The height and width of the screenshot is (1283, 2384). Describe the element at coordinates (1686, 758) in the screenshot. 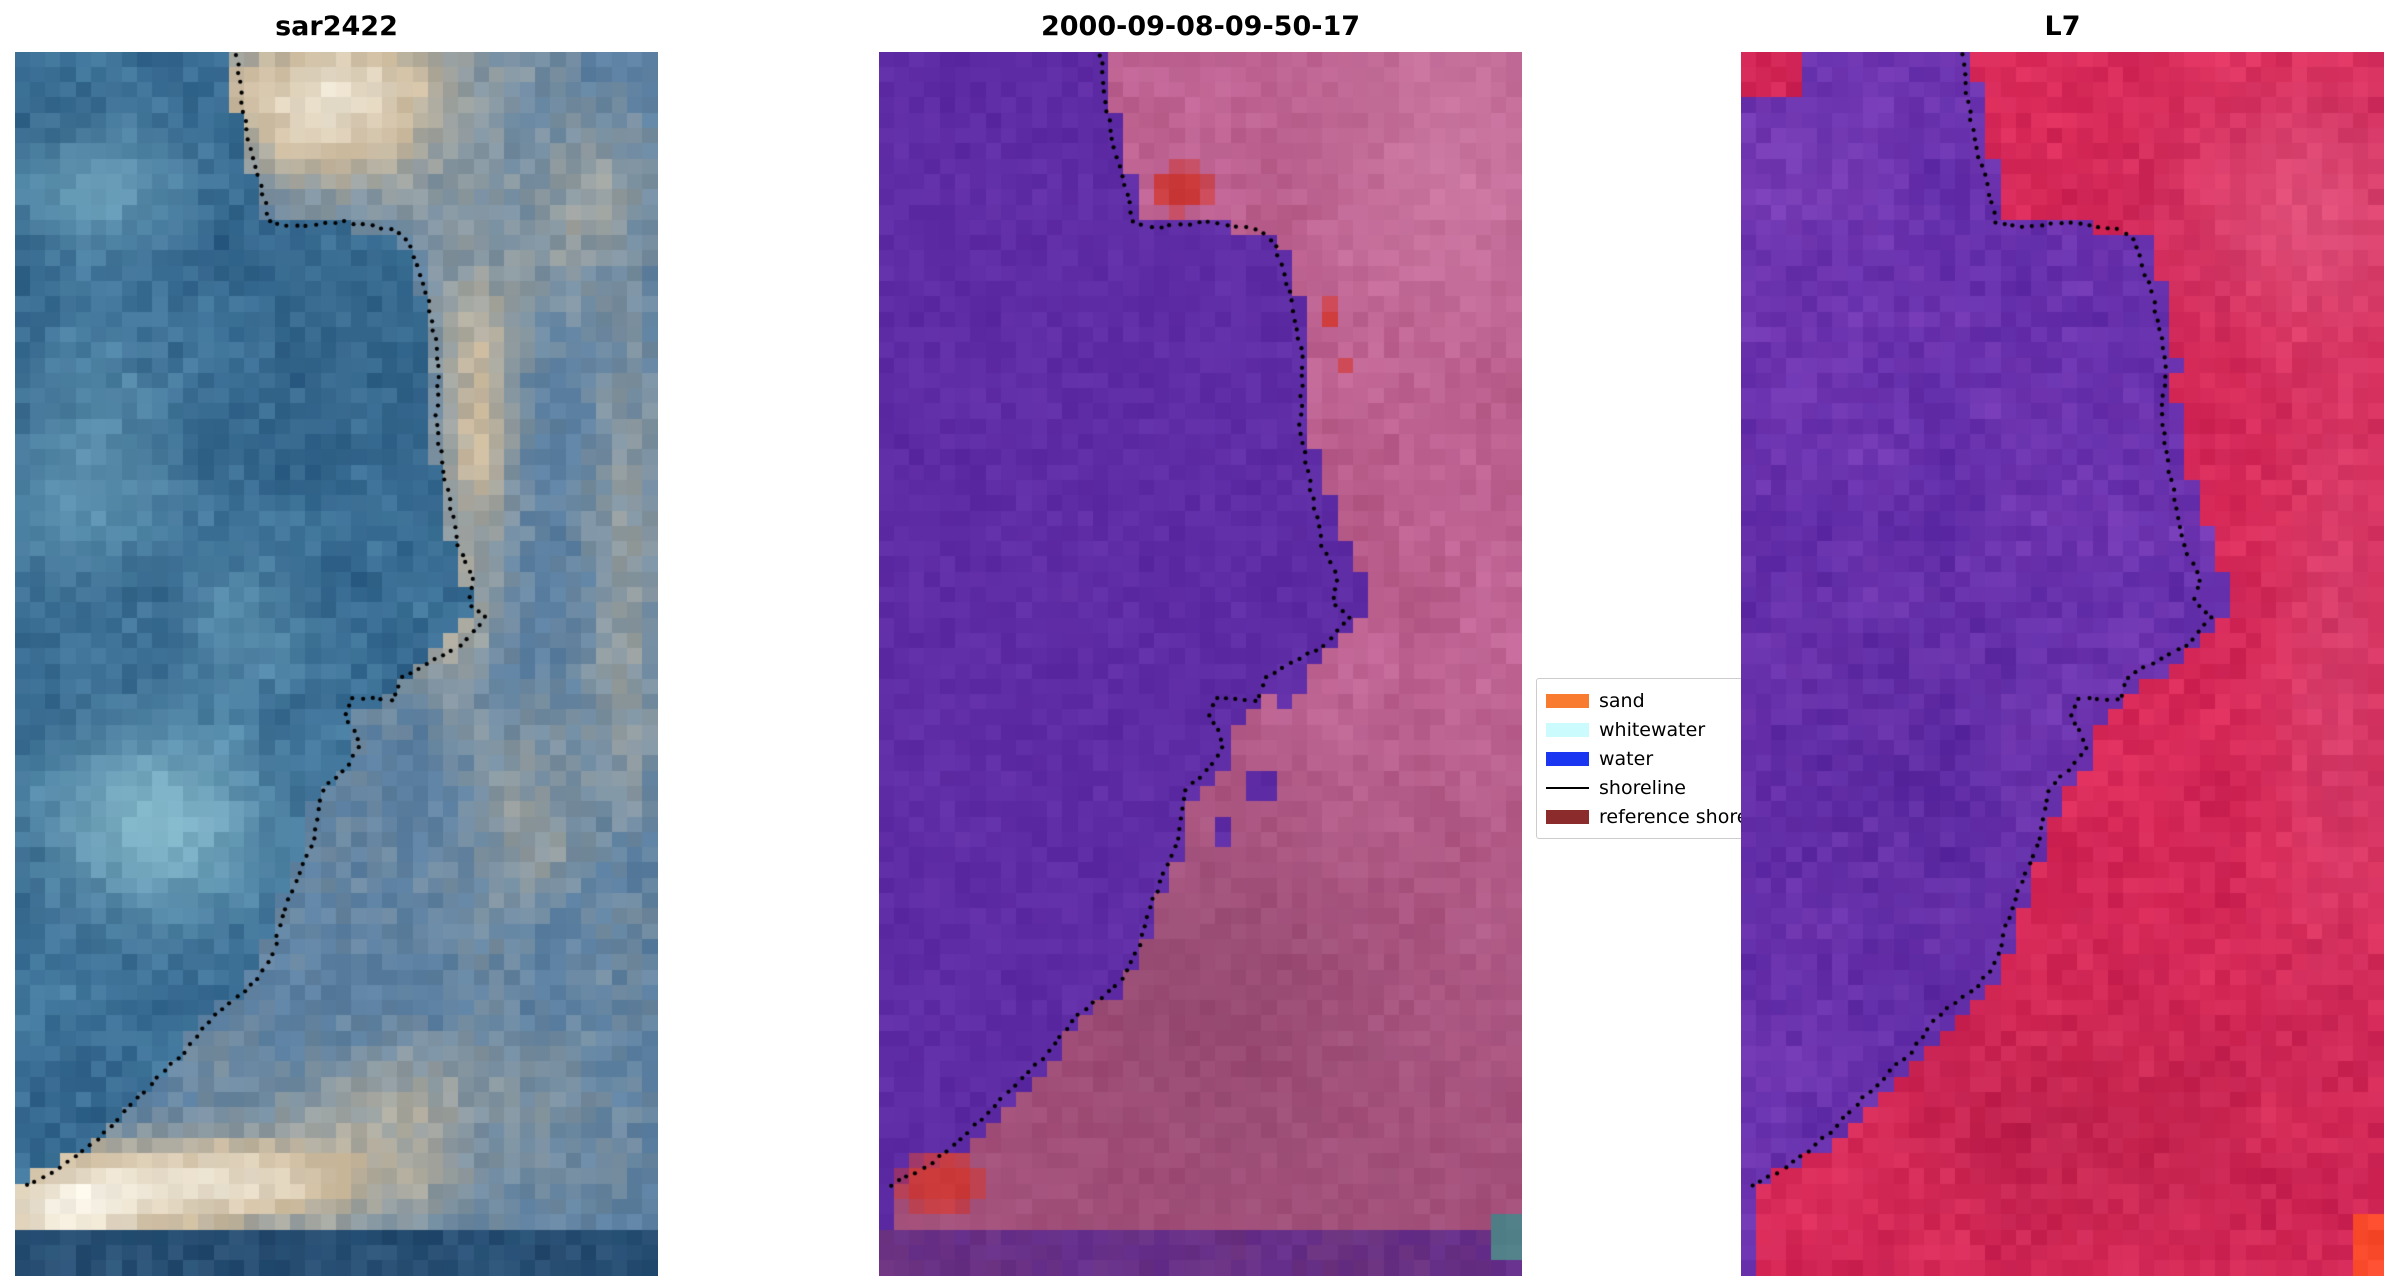

I see `legend-item-water: water` at that location.